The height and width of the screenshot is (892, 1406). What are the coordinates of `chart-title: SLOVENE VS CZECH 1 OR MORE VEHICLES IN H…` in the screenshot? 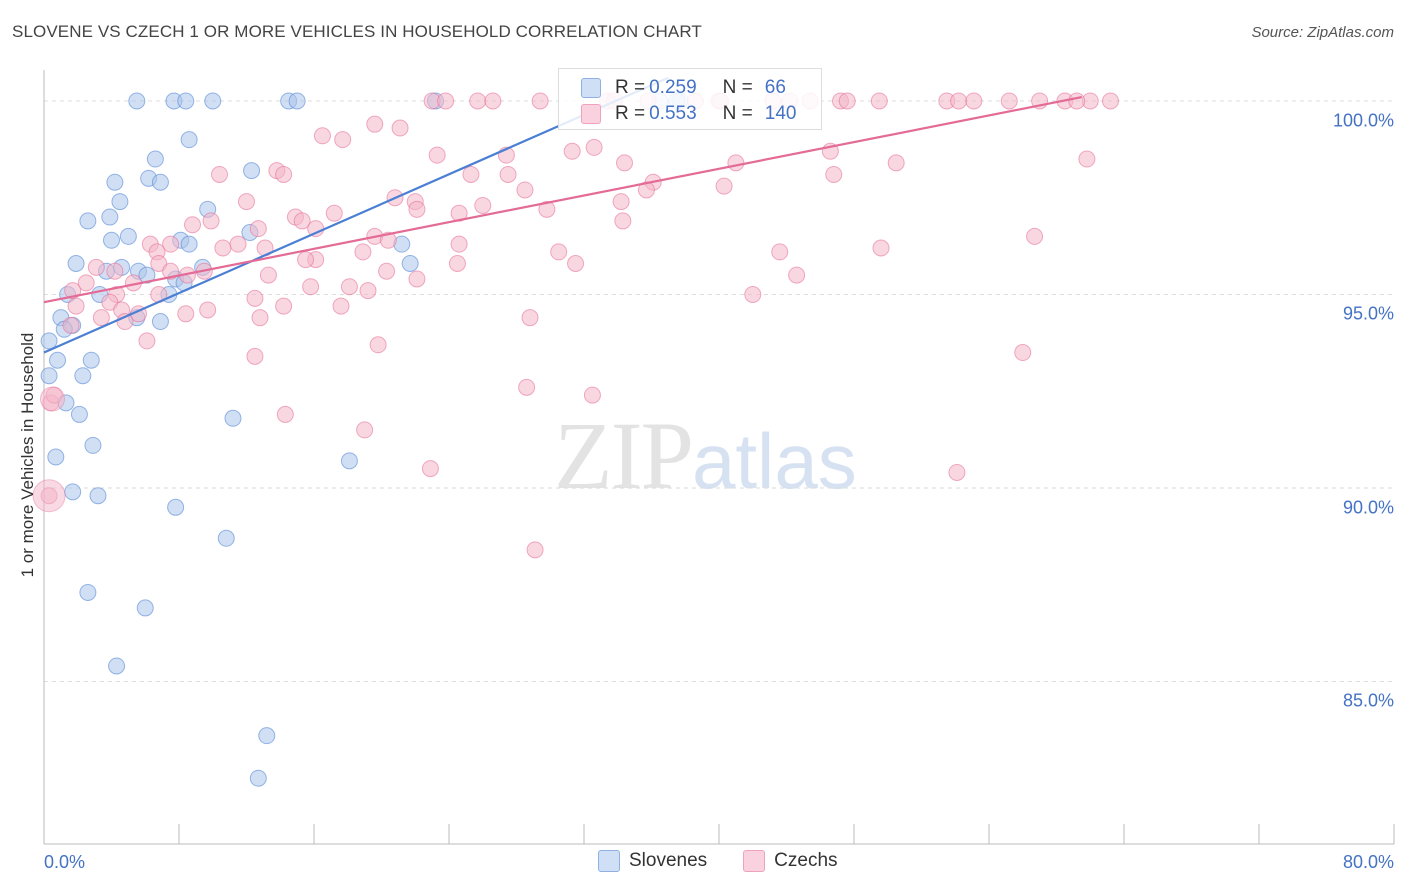 It's located at (357, 31).